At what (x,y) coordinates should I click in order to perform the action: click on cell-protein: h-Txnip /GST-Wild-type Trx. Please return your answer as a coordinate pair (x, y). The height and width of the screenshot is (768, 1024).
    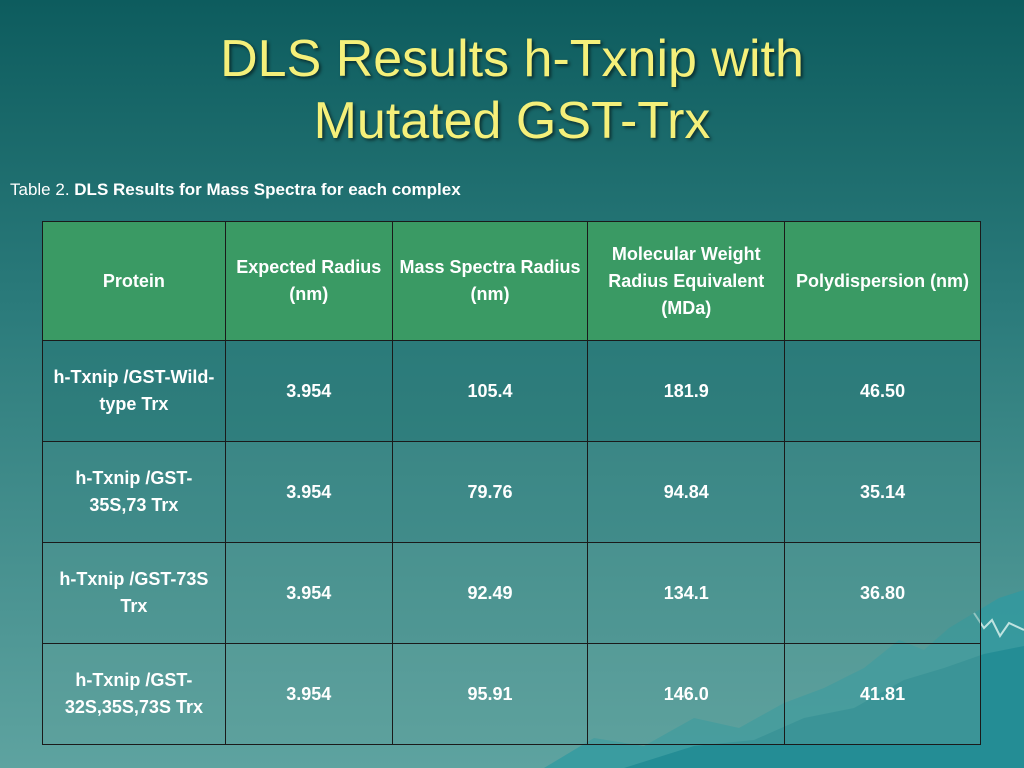
    Looking at the image, I should click on (134, 391).